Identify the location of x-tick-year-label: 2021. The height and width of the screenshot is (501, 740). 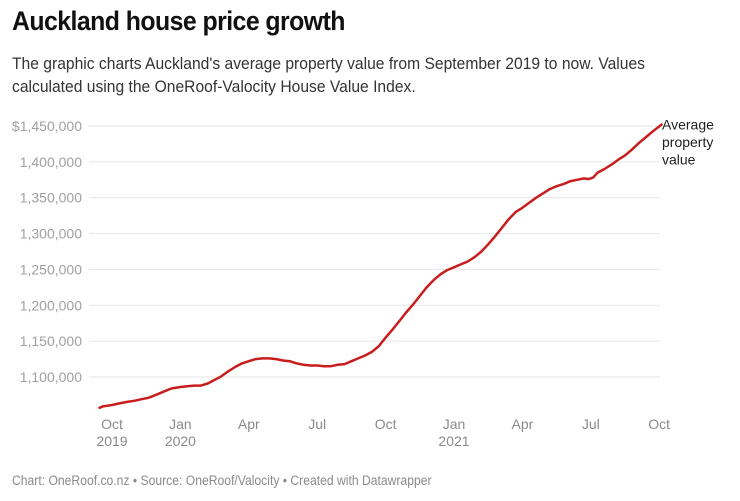
(453, 441).